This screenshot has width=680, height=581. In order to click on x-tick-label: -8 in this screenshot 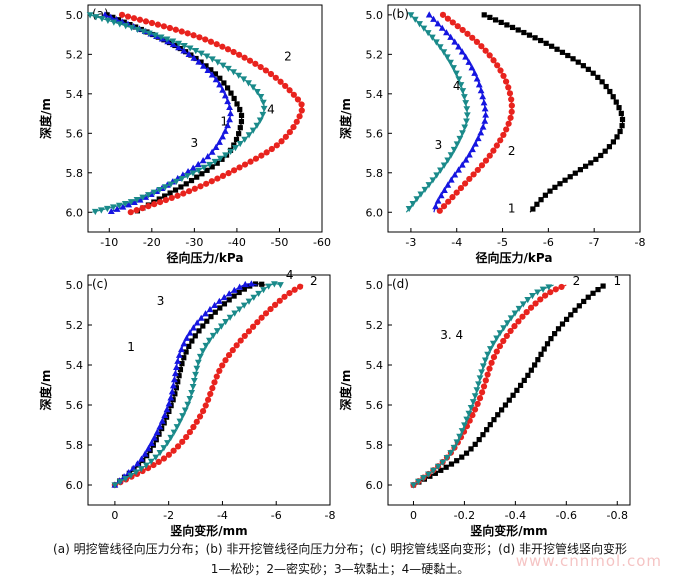, I will do `click(640, 242)`.